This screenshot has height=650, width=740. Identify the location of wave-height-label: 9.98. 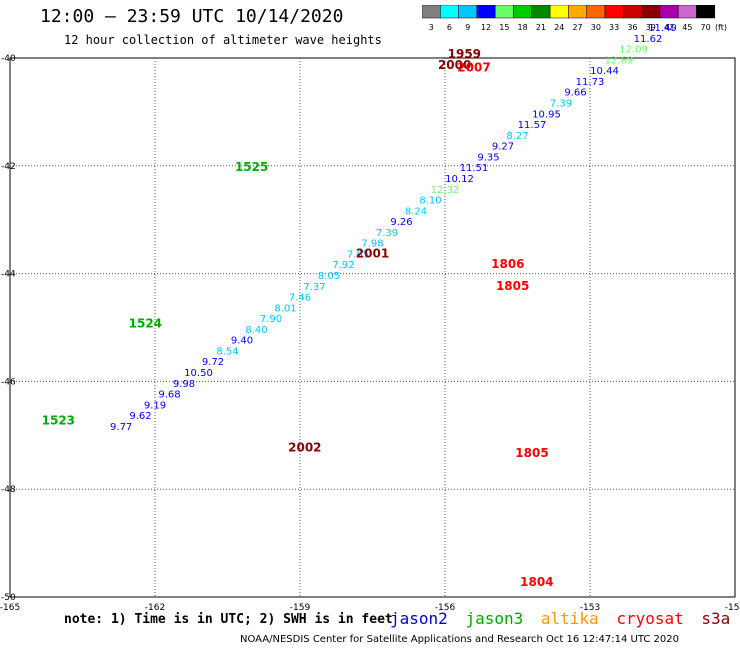
(184, 384).